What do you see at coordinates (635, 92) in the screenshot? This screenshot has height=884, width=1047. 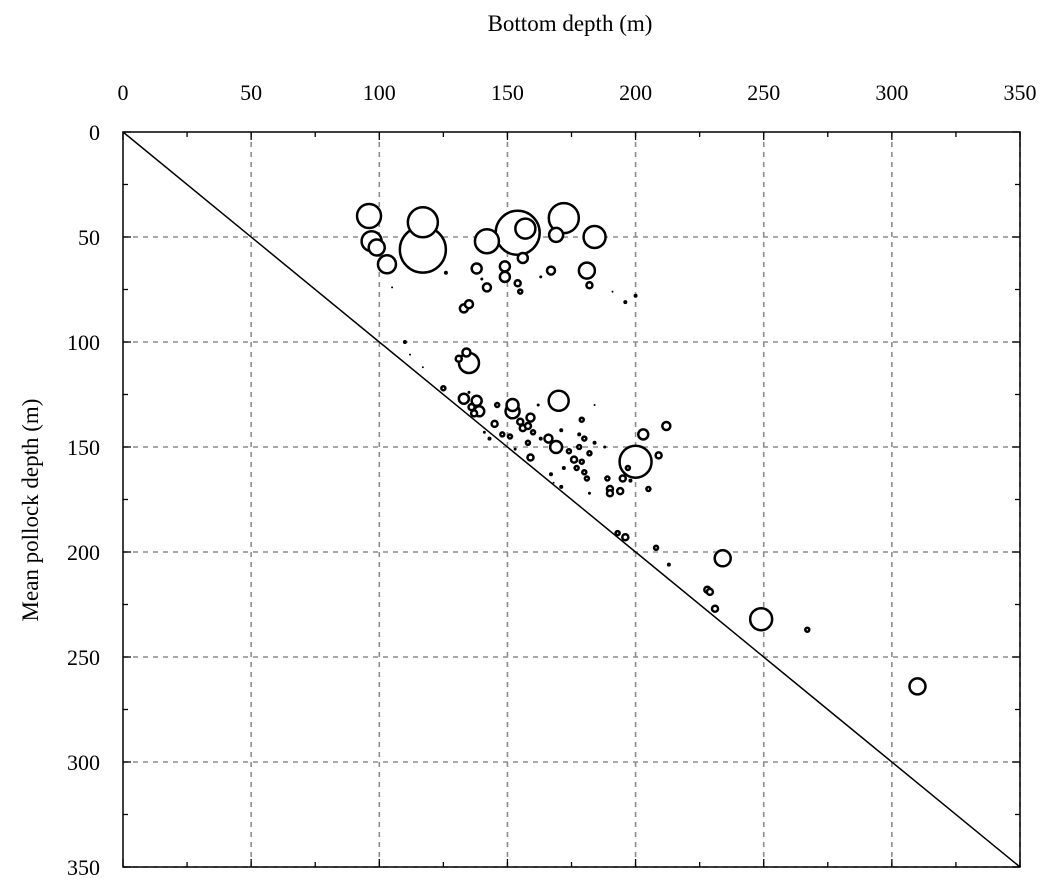 I see `x-tick-label: 200` at bounding box center [635, 92].